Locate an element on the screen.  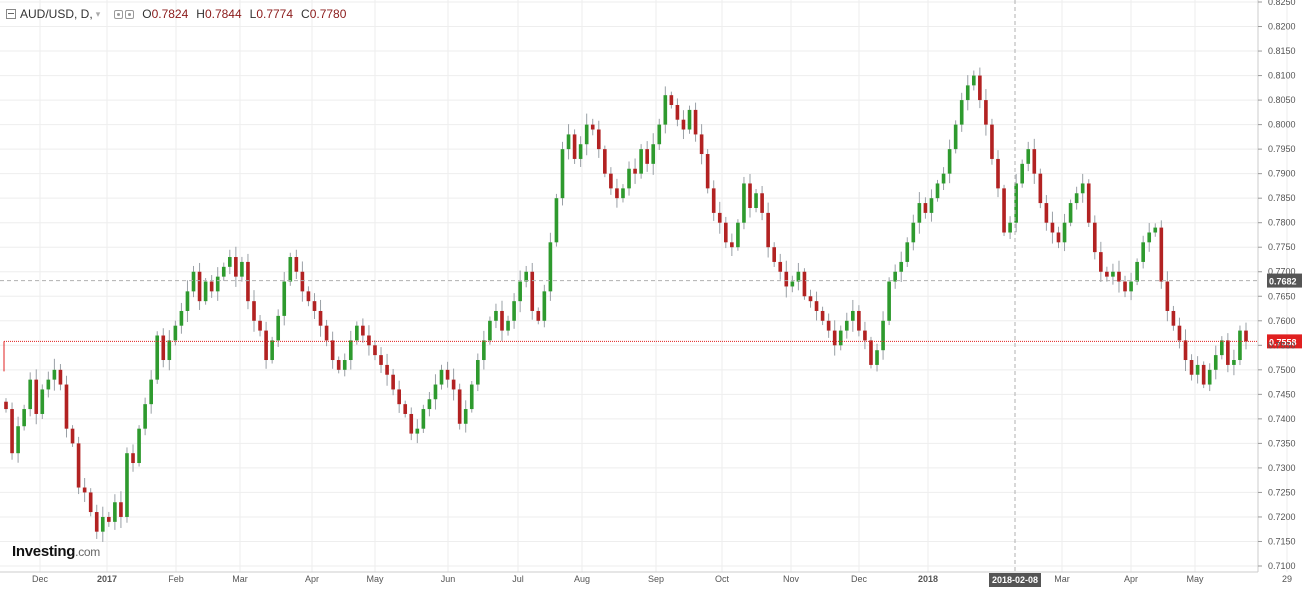
y-tick-label: 0.7200 is located at coordinates (1282, 517).